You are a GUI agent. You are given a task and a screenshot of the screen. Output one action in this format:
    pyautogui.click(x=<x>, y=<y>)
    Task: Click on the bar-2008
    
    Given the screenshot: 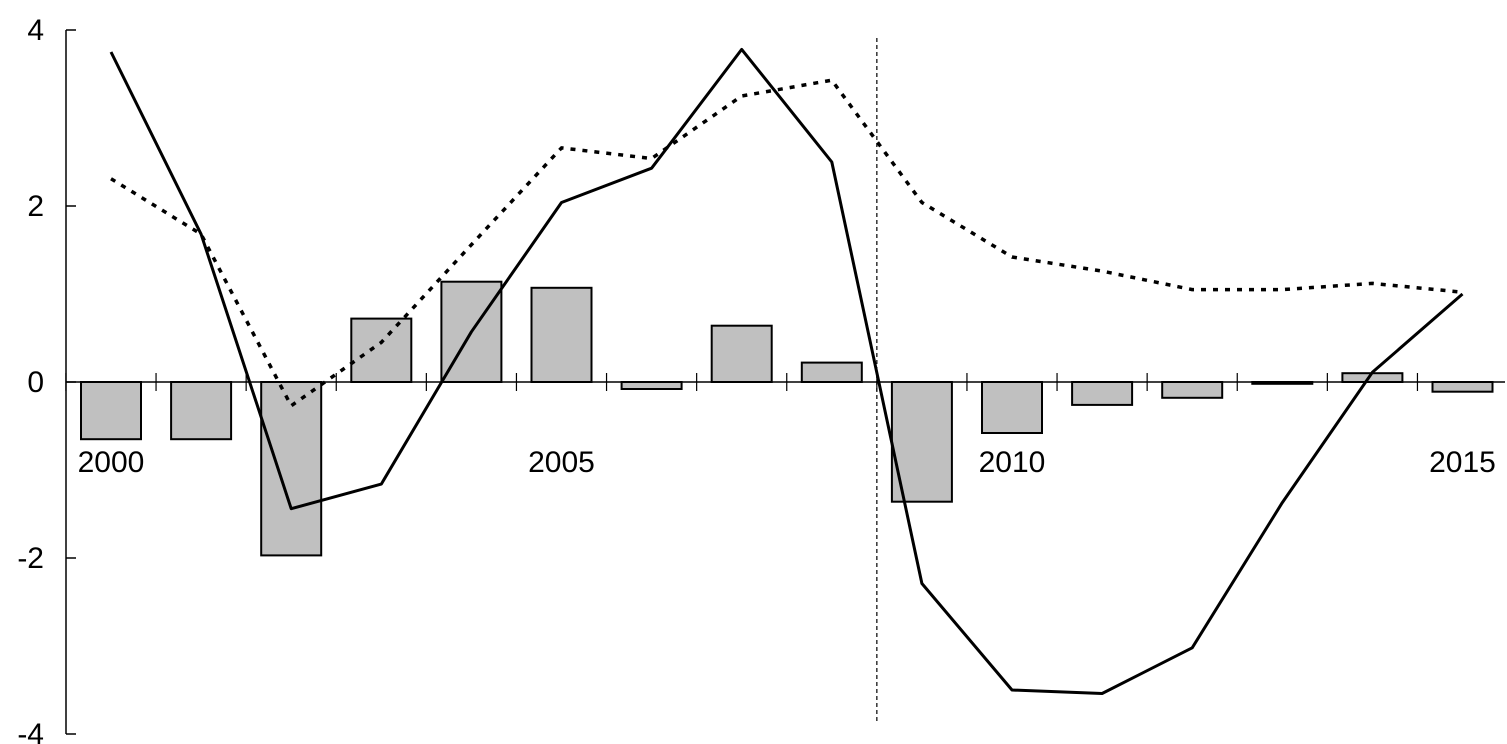 What is the action you would take?
    pyautogui.click(x=832, y=372)
    